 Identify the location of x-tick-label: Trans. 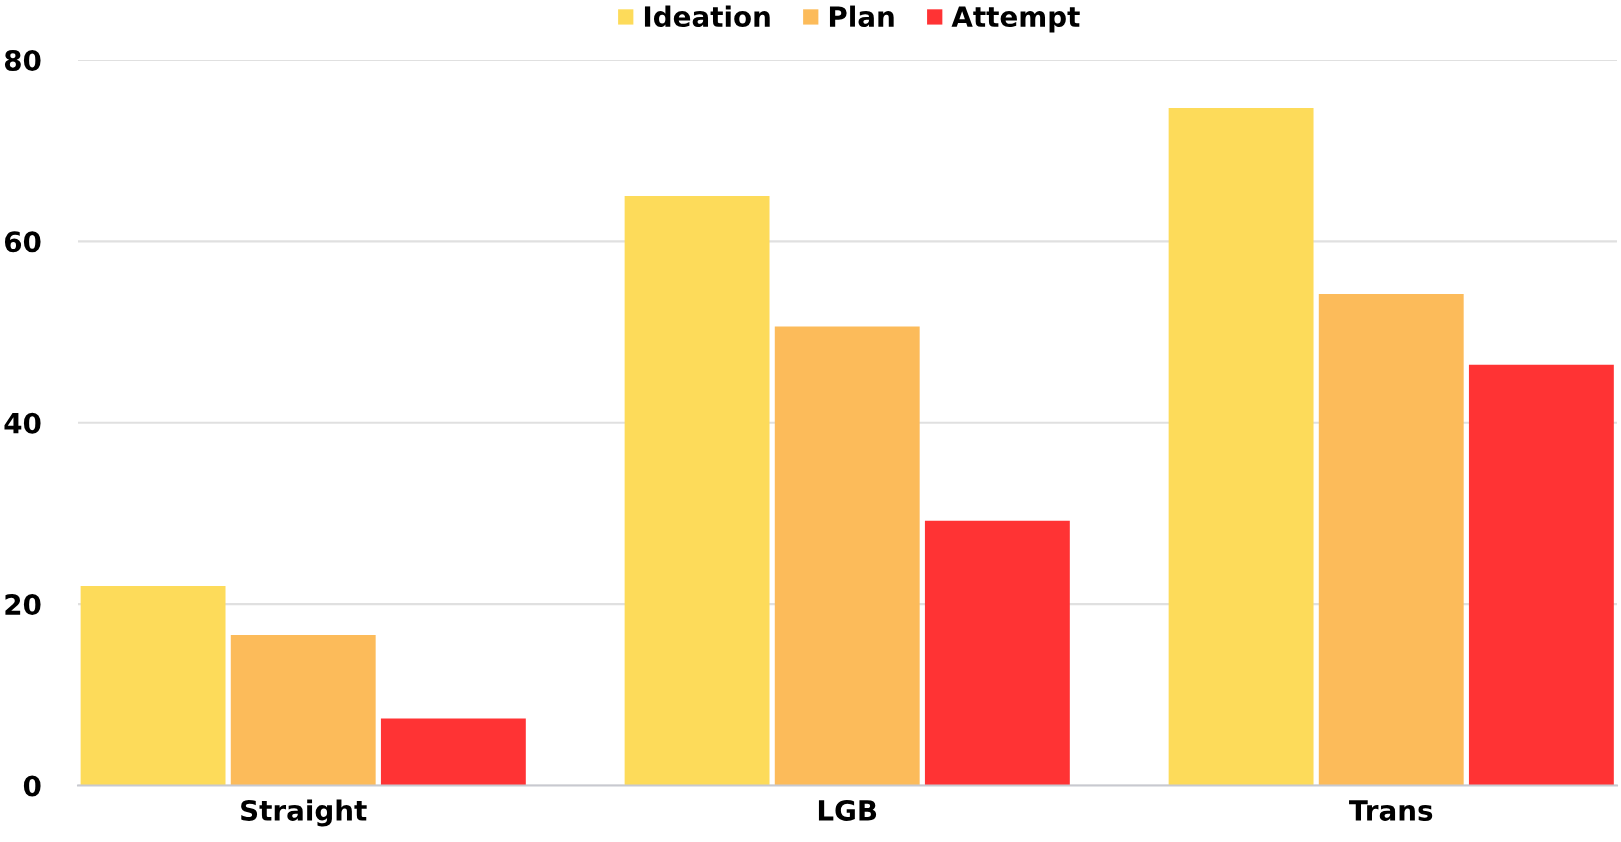
(1391, 810).